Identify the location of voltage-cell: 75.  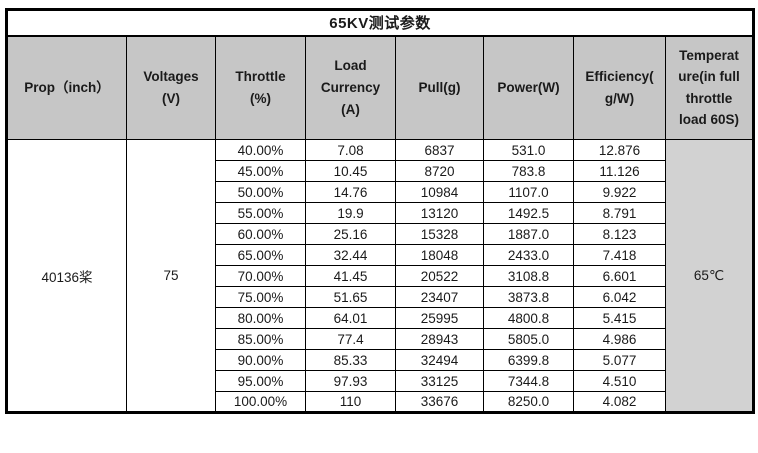
(171, 276).